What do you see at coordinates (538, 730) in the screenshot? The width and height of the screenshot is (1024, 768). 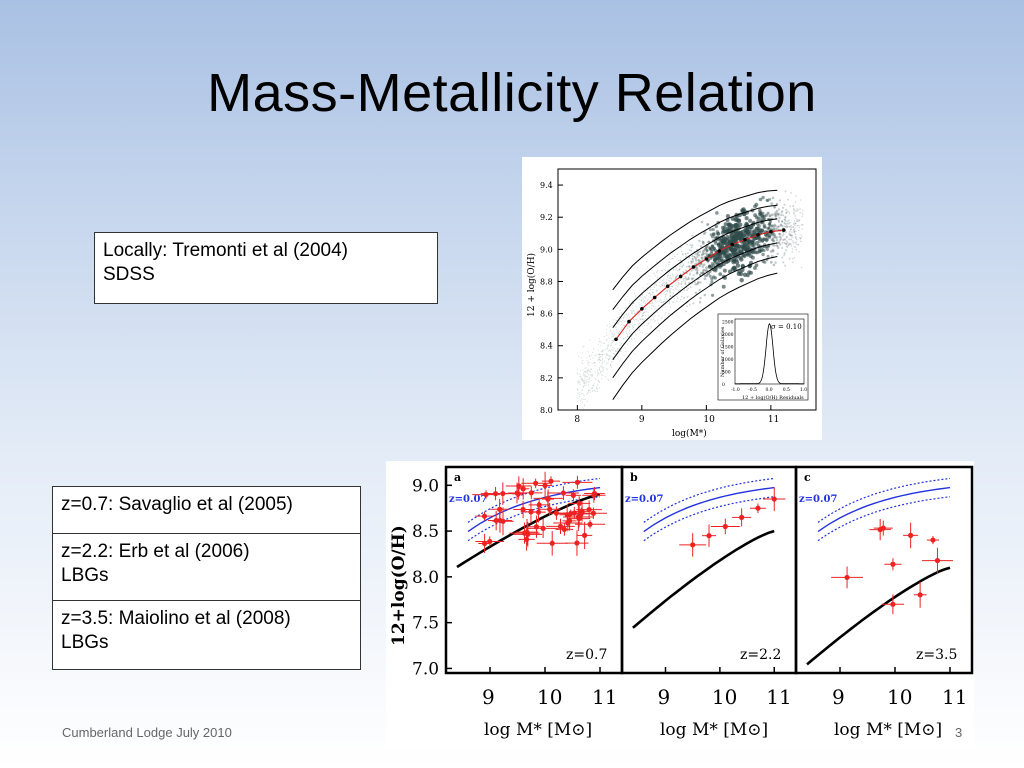 I see `x-axis-label: log M* [M⊙]` at bounding box center [538, 730].